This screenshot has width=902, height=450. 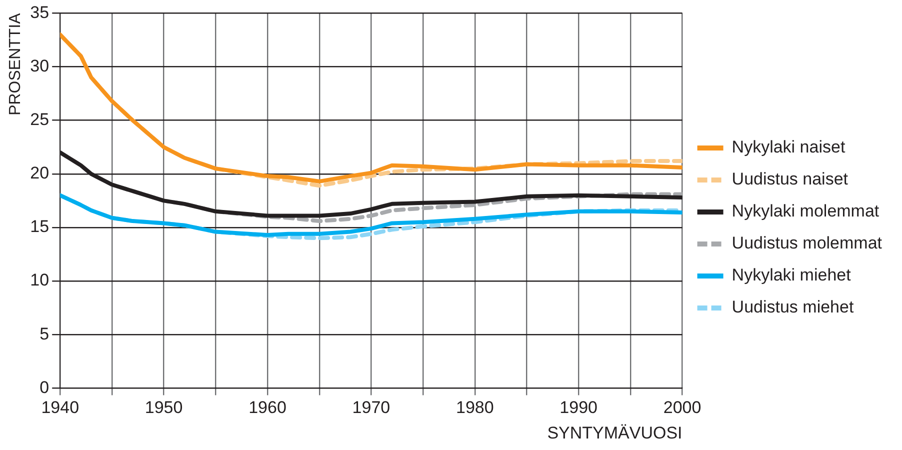 I want to click on y-tick-label: 0, so click(x=45, y=387).